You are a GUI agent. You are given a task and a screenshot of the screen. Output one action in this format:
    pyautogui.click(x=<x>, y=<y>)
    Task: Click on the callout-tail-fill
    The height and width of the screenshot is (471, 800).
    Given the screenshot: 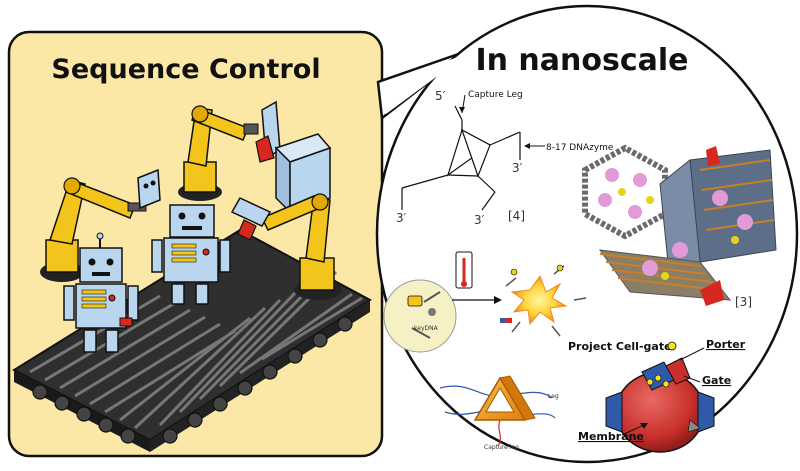 What is the action you would take?
    pyautogui.click(x=427, y=83)
    